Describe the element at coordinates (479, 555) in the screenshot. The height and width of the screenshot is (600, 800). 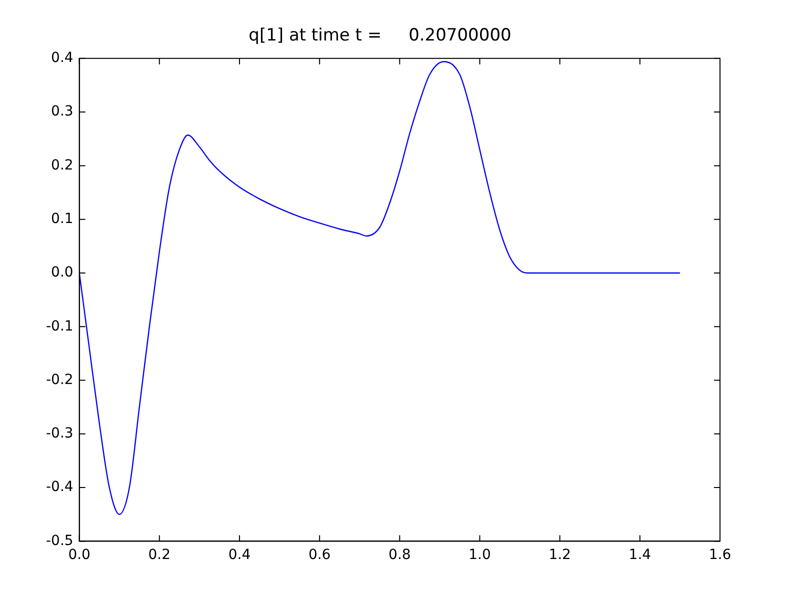
I see `x-tick-label: 1.0` at that location.